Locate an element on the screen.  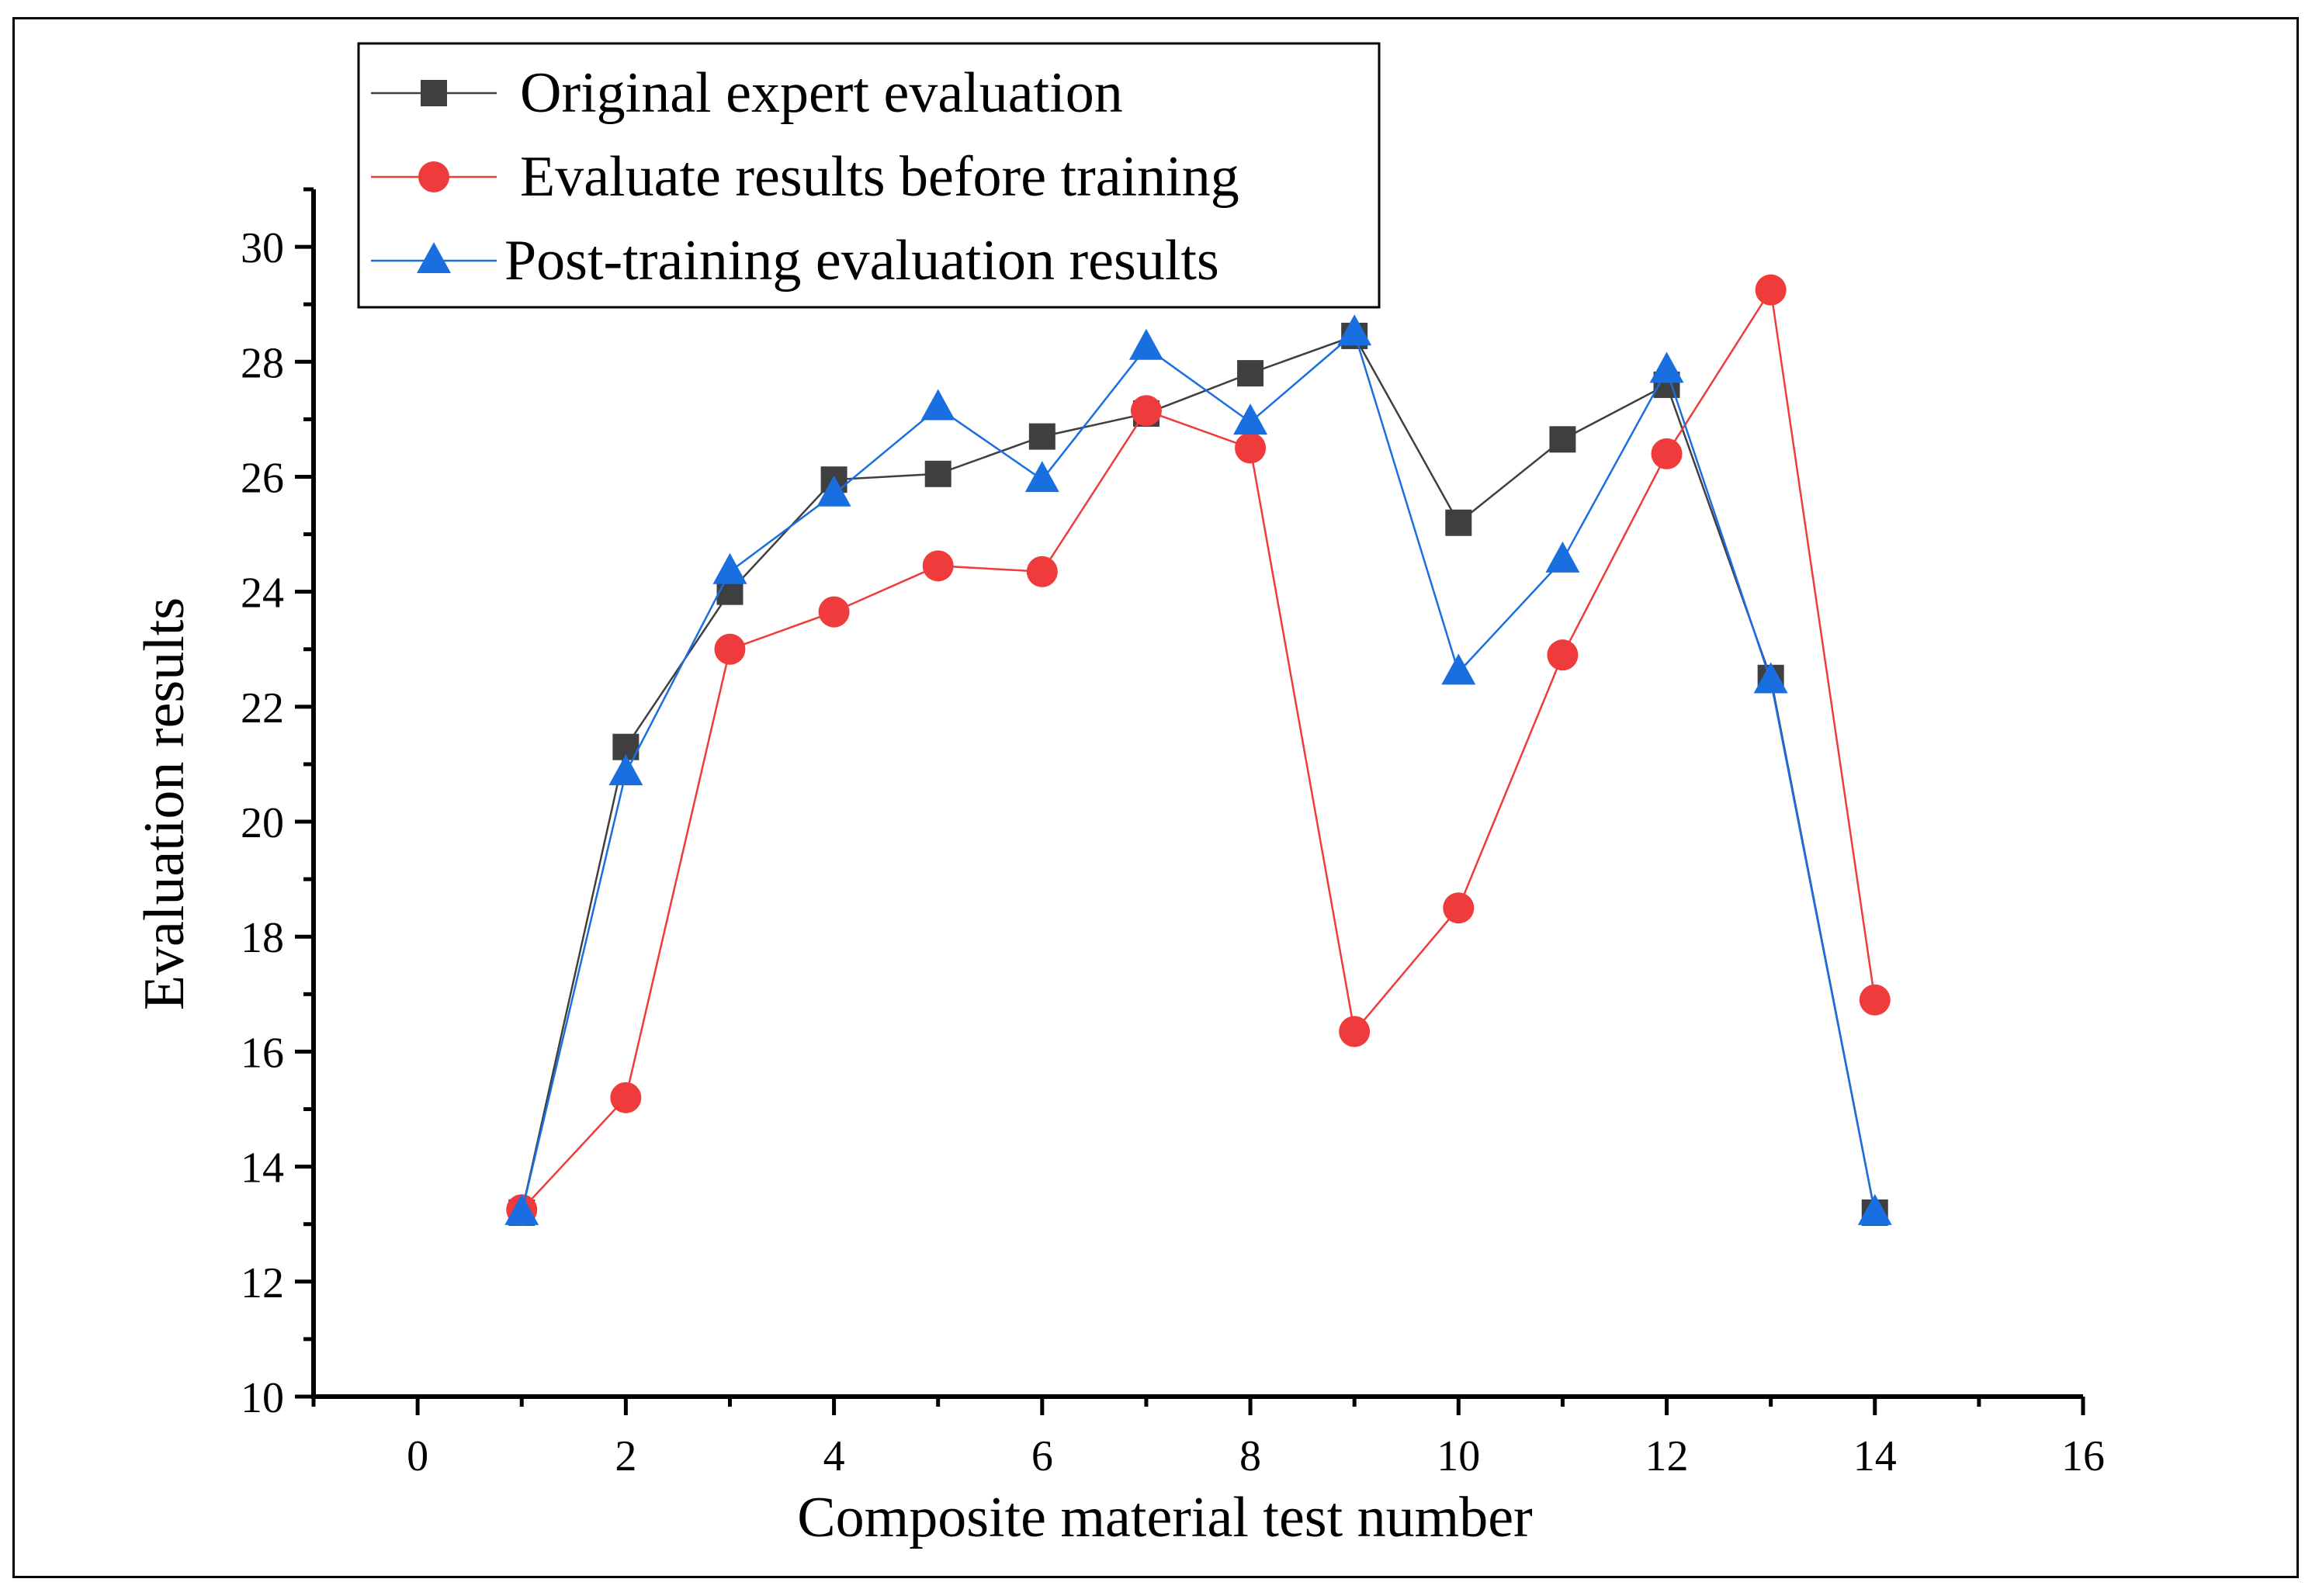
x-tick-label: 16 is located at coordinates (2083, 1456).